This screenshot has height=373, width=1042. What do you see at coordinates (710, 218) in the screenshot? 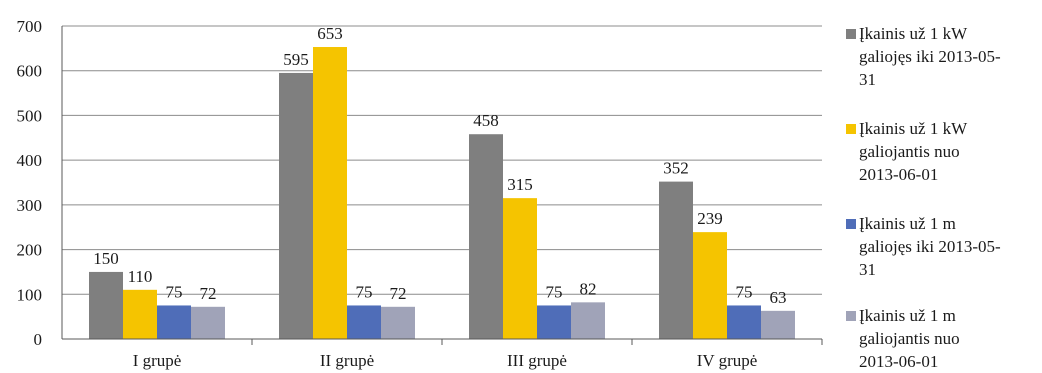
I see `data-label-3-1: 239` at bounding box center [710, 218].